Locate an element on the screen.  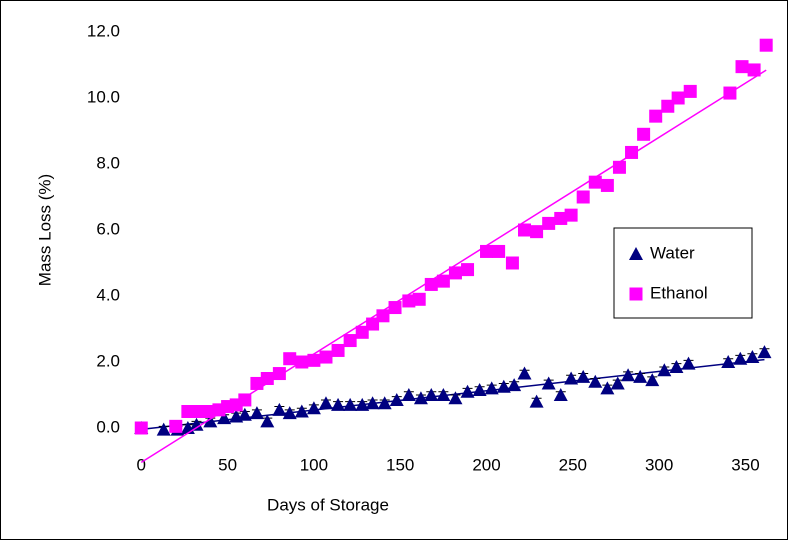
y-tick-label: 12.0 is located at coordinates (103, 30).